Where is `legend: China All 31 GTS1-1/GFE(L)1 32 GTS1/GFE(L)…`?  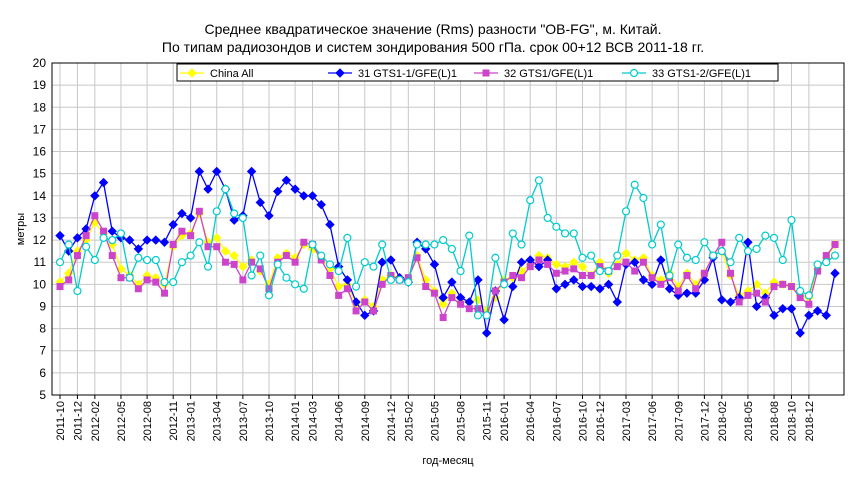 legend: China All 31 GTS1-1/GFE(L)1 32 GTS1/GFE(L)… is located at coordinates (477, 72).